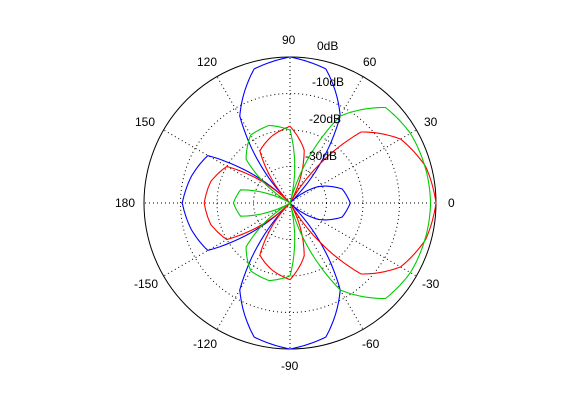 Image resolution: width=561 pixels, height=420 pixels. What do you see at coordinates (290, 366) in the screenshot?
I see `theta-tick-label: -90` at bounding box center [290, 366].